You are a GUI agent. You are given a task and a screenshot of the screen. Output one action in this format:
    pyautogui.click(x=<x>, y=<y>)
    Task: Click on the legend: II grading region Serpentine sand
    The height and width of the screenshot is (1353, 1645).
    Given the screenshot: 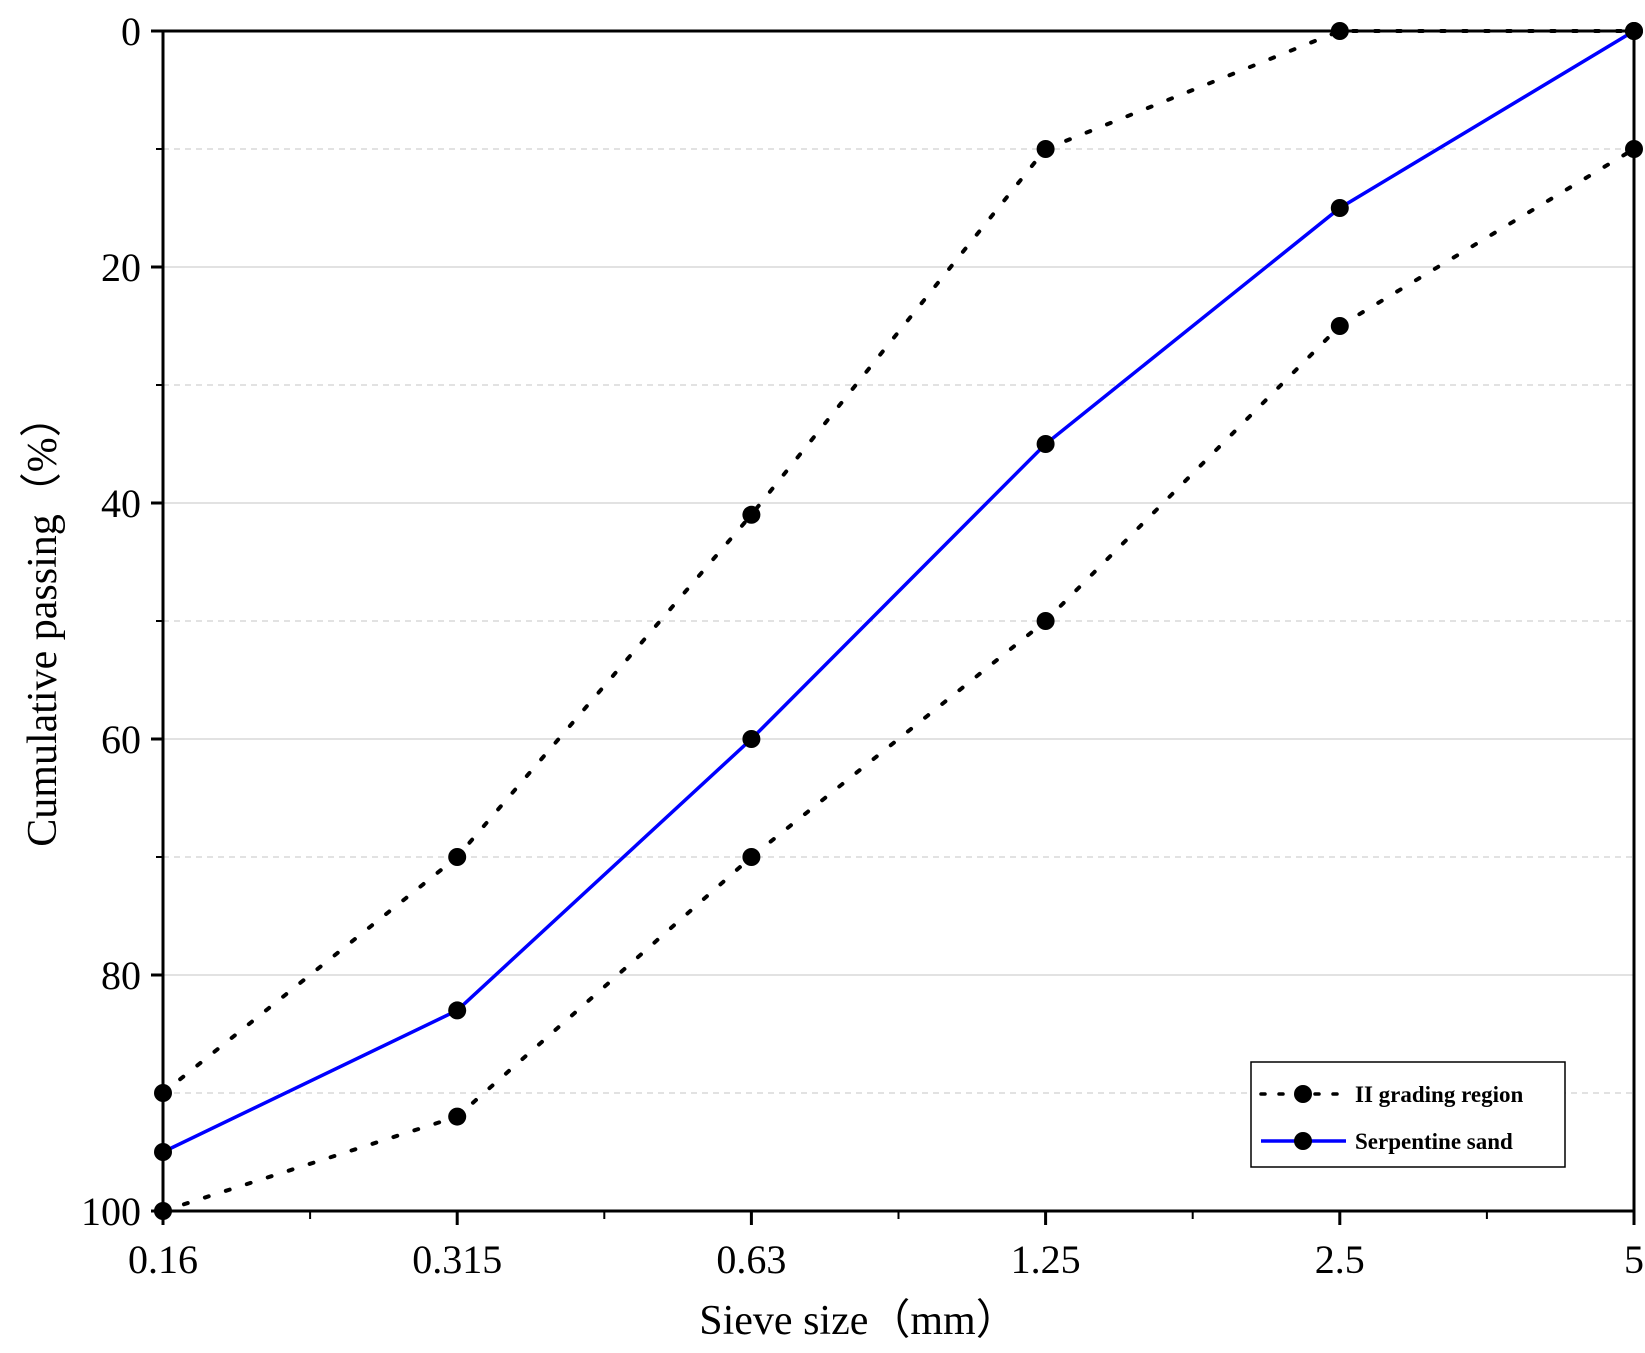 What is the action you would take?
    pyautogui.click(x=1408, y=1114)
    